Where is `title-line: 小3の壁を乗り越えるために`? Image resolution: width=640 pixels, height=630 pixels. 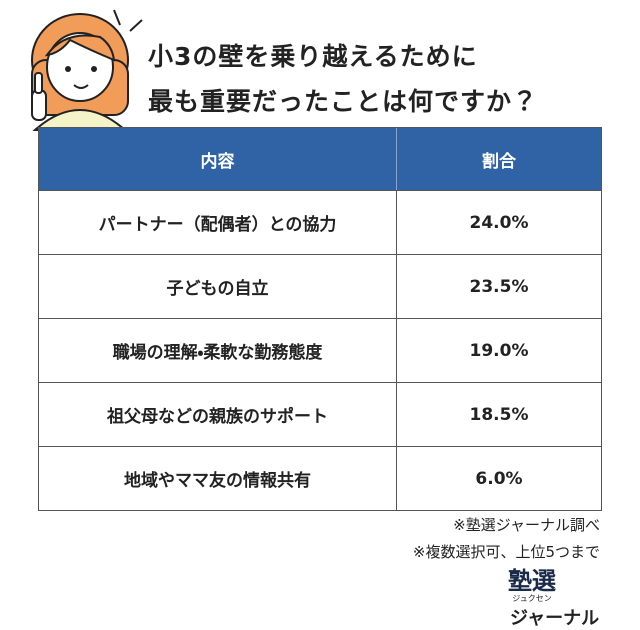 title-line: 小3の壁を乗り越えるために is located at coordinates (313, 56).